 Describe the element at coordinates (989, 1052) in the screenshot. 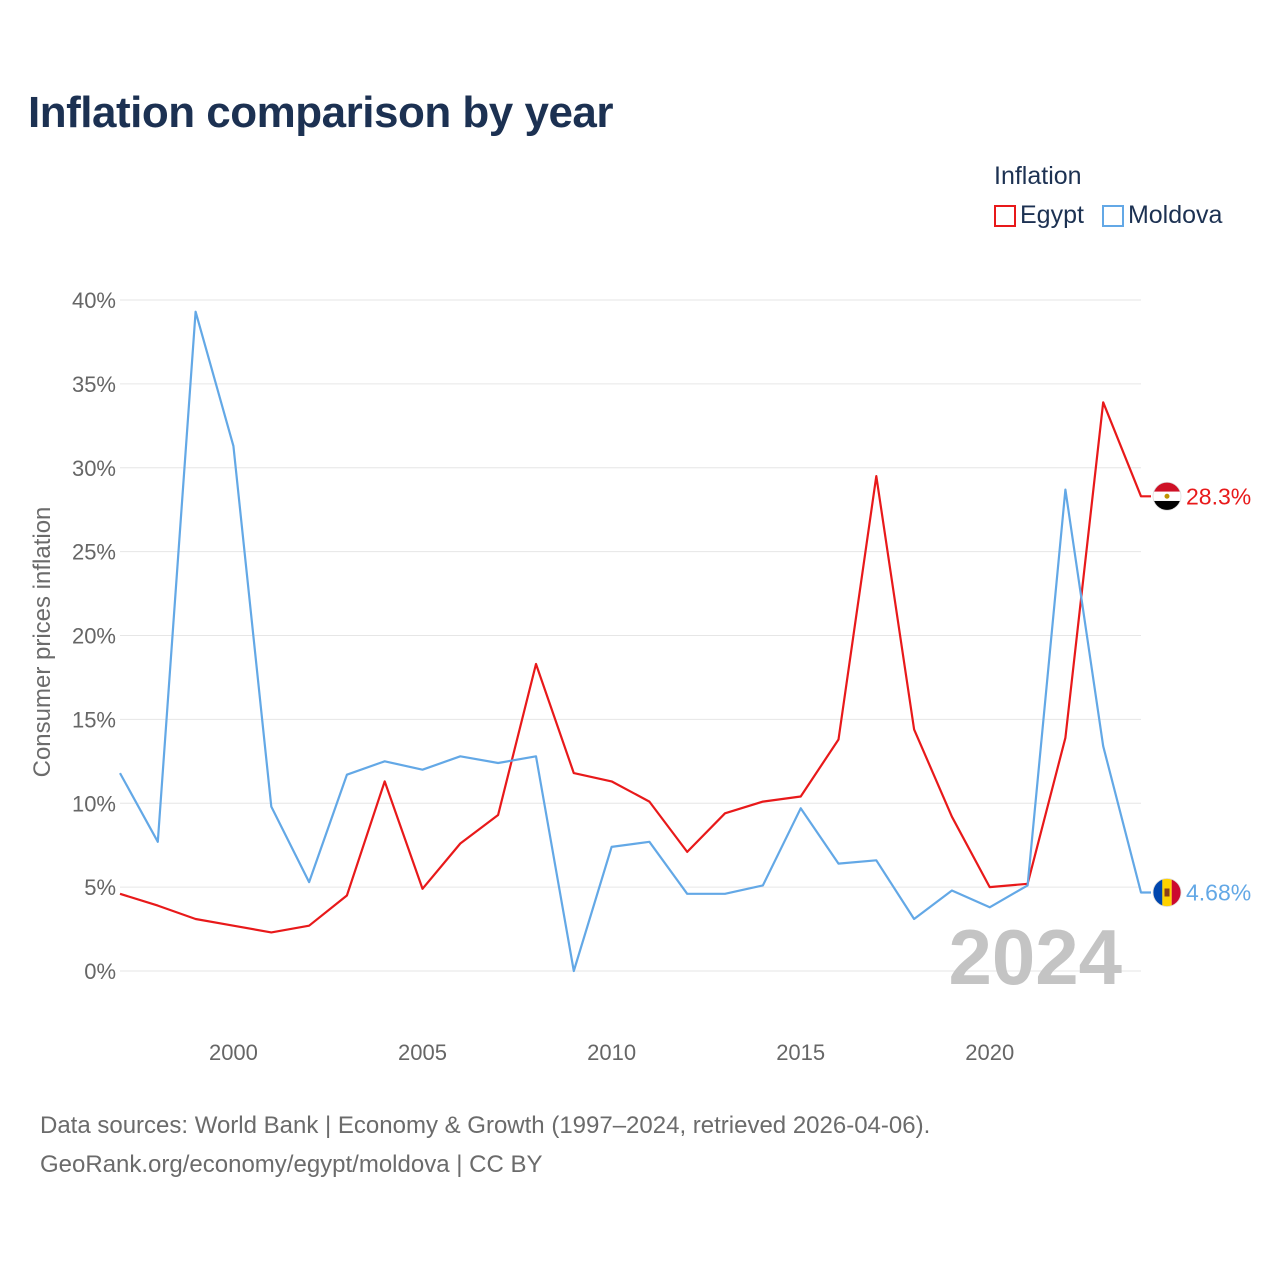

I see `x-tick-label: 2020` at that location.